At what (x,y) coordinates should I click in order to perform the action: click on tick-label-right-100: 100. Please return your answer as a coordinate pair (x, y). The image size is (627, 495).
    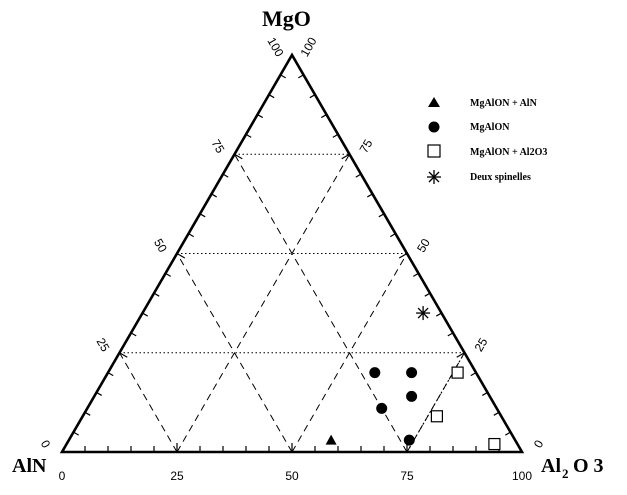
    Looking at the image, I should click on (308, 47).